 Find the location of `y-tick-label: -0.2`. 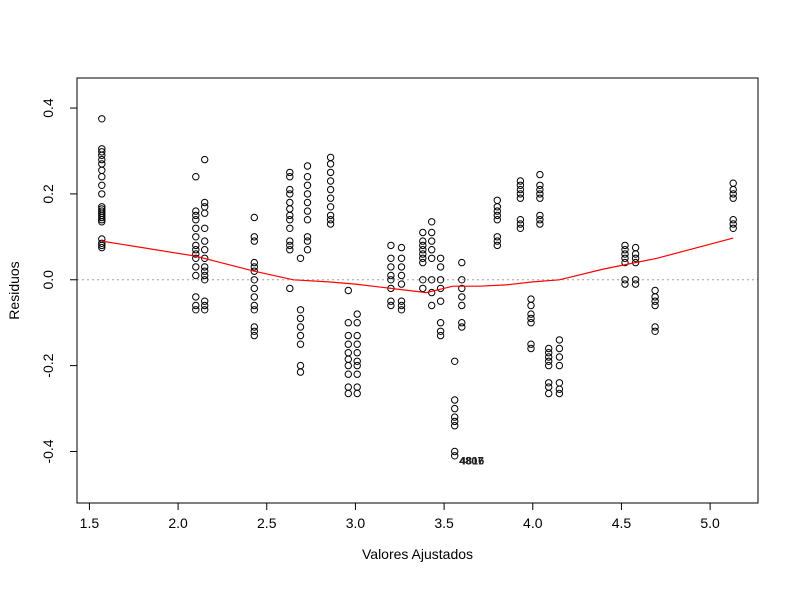

y-tick-label: -0.2 is located at coordinates (48, 365).